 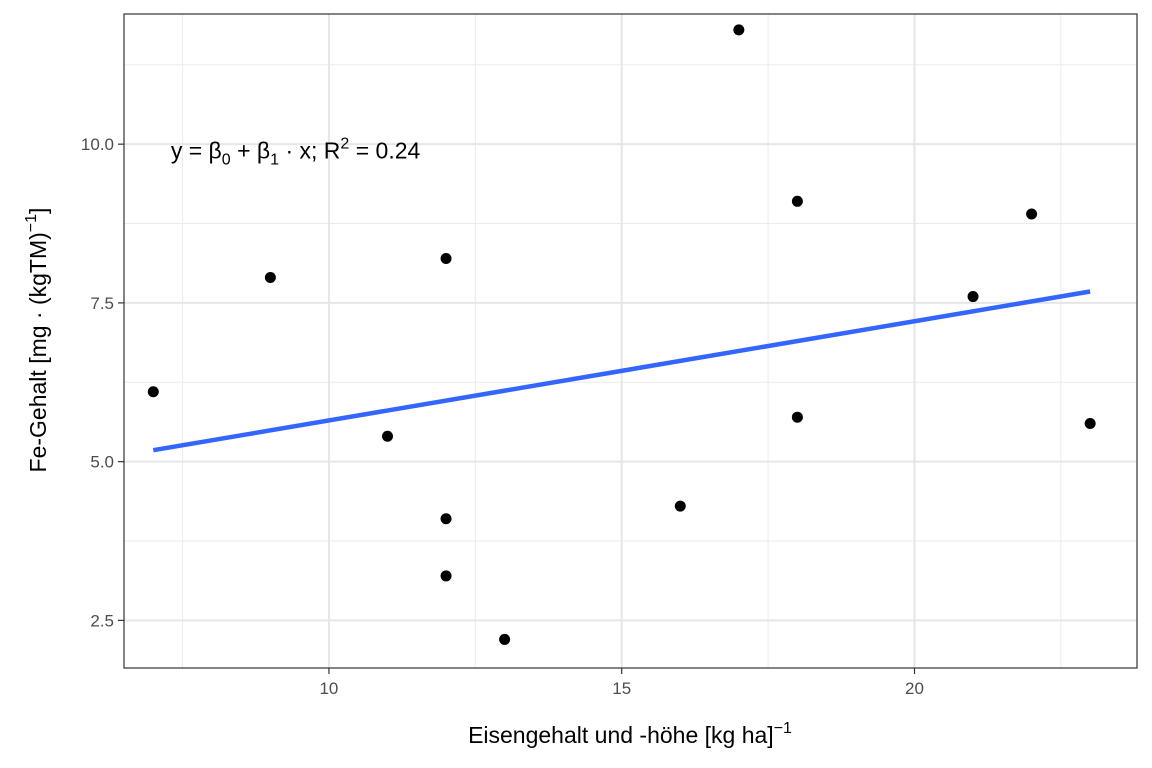 I want to click on y-axis-ticks: 2.5 5.0 7.5 10.0, so click(x=102, y=382).